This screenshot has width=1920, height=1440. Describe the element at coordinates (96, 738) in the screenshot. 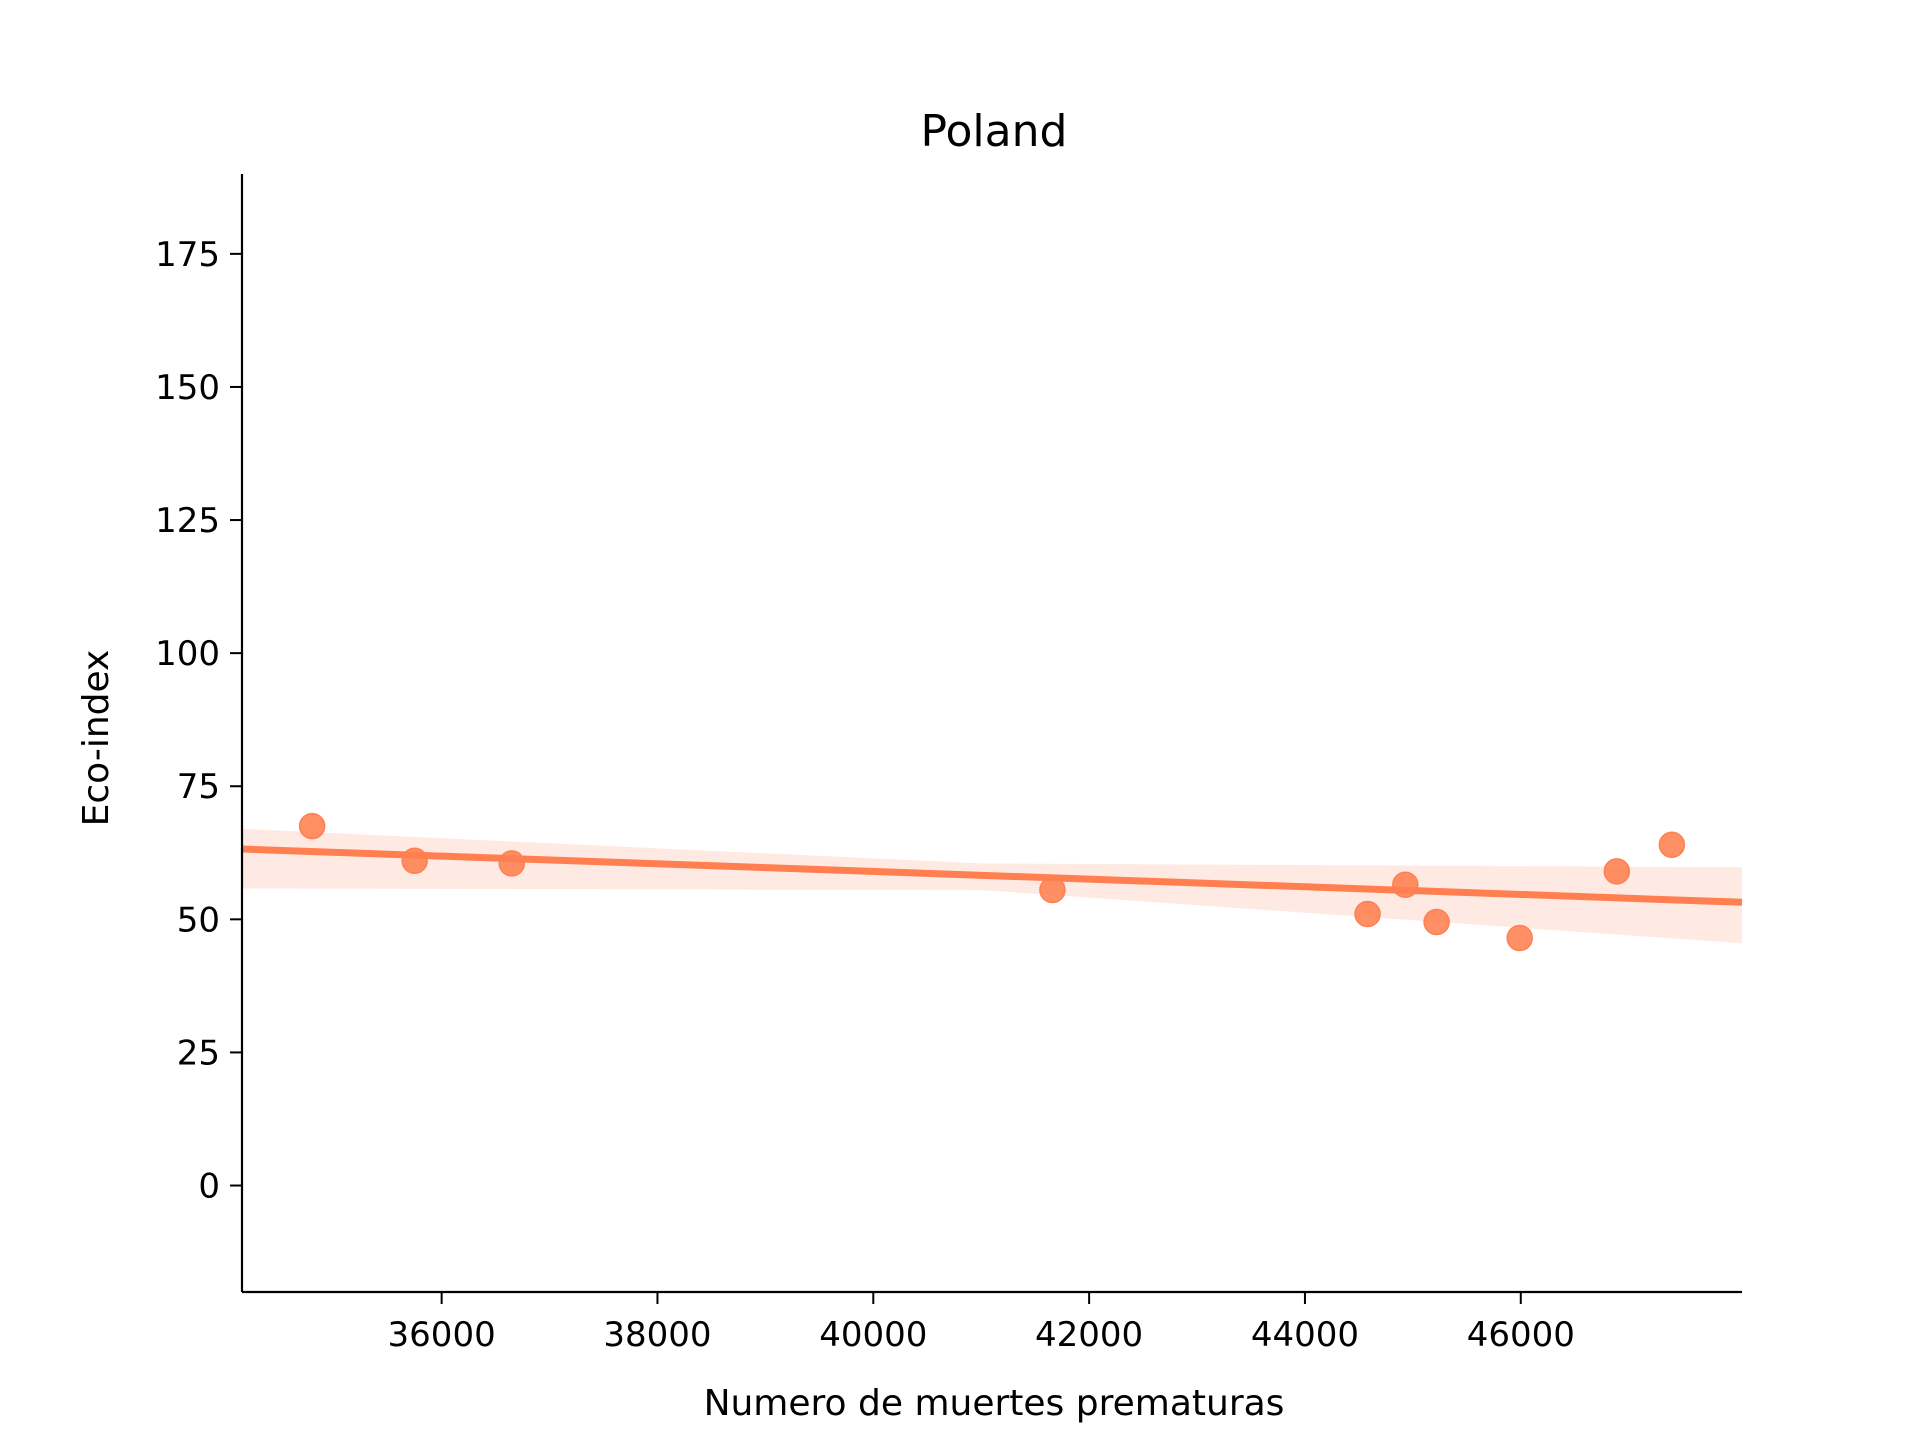

I see `y-axis-title: Eco-index` at that location.